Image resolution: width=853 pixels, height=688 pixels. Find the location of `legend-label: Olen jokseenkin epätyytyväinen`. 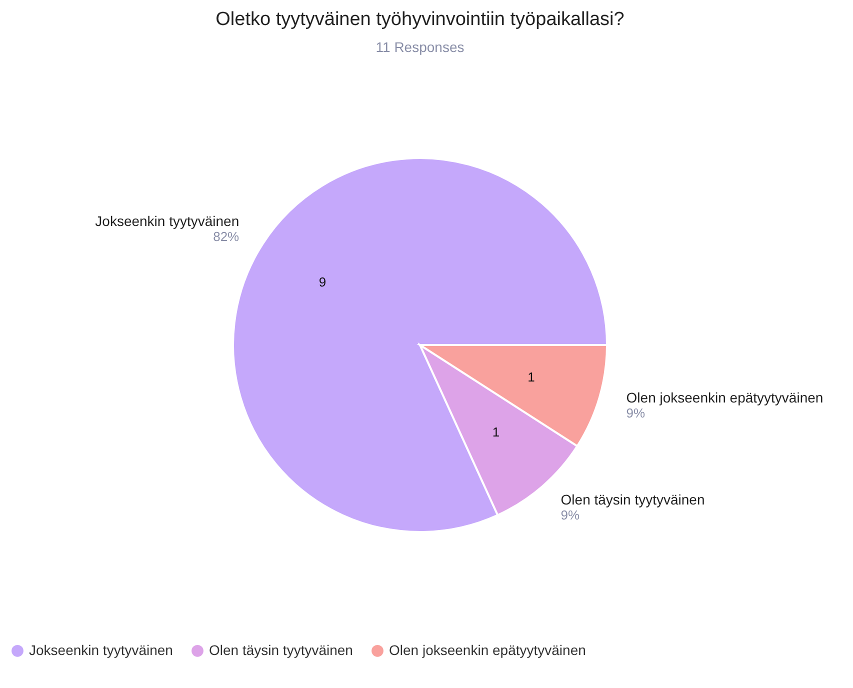

legend-label: Olen jokseenkin epätyytyväinen is located at coordinates (487, 650).